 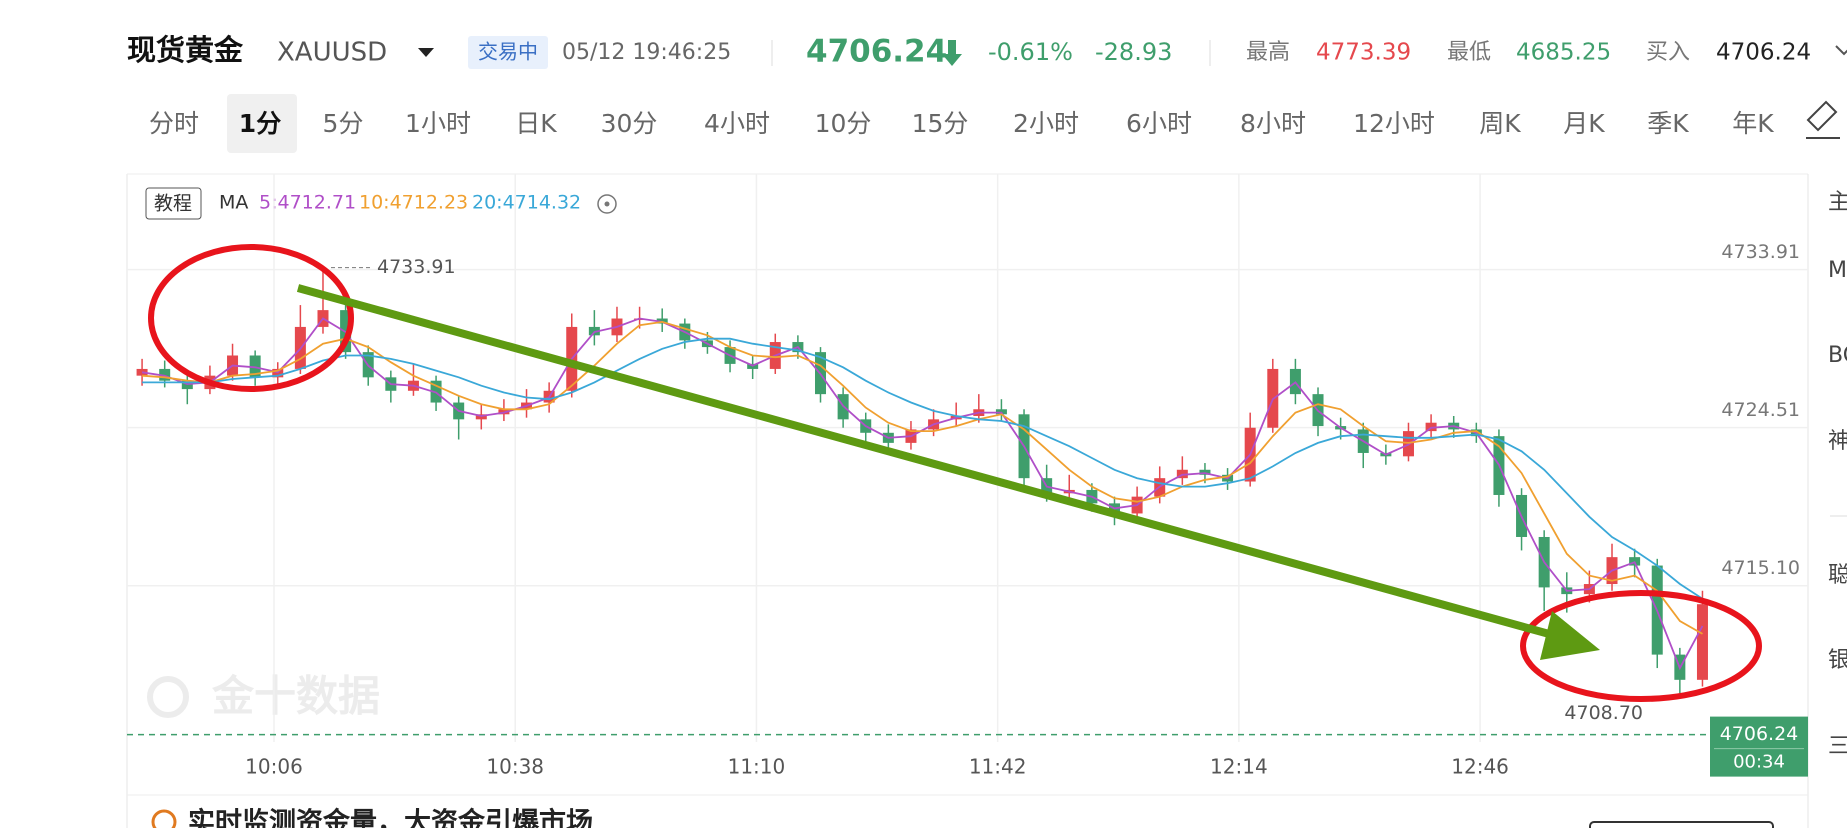 I want to click on countdown: 00:34, so click(x=1759, y=762).